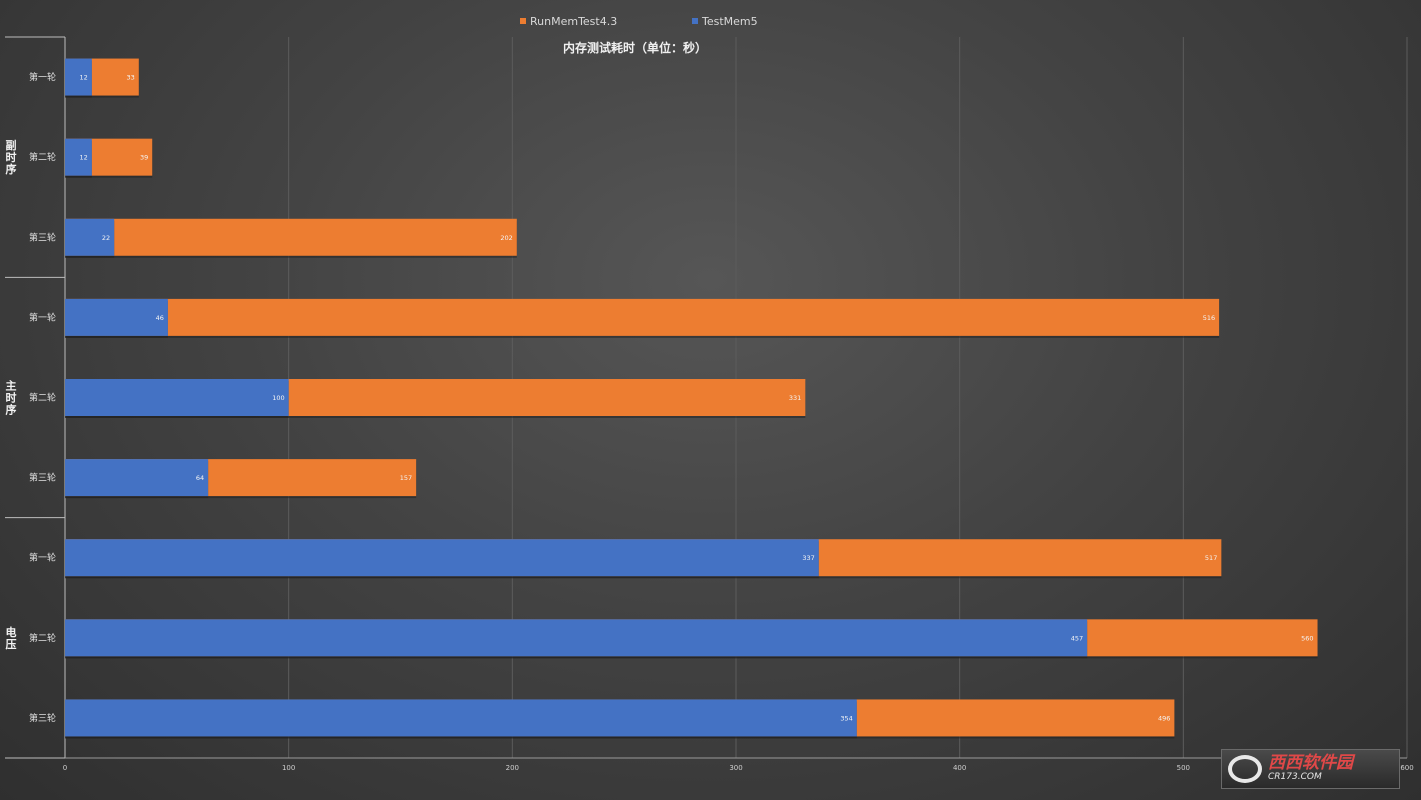  Describe the element at coordinates (160, 318) in the screenshot. I see `data-label-testmem: 46` at that location.